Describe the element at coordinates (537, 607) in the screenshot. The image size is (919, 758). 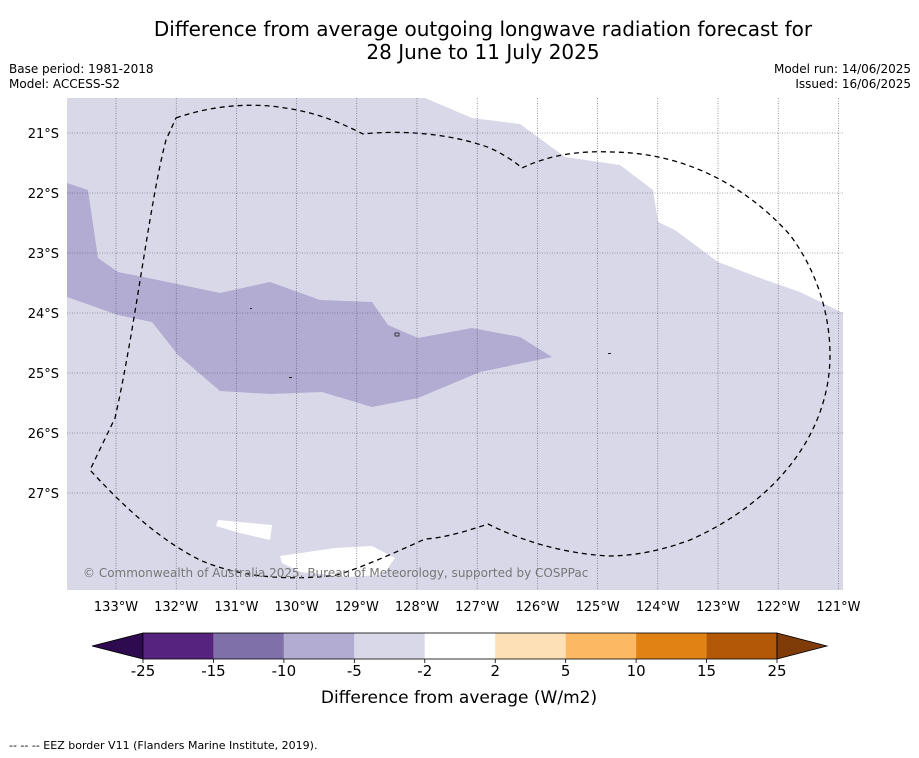
I see `longitude-label: 126°W` at that location.